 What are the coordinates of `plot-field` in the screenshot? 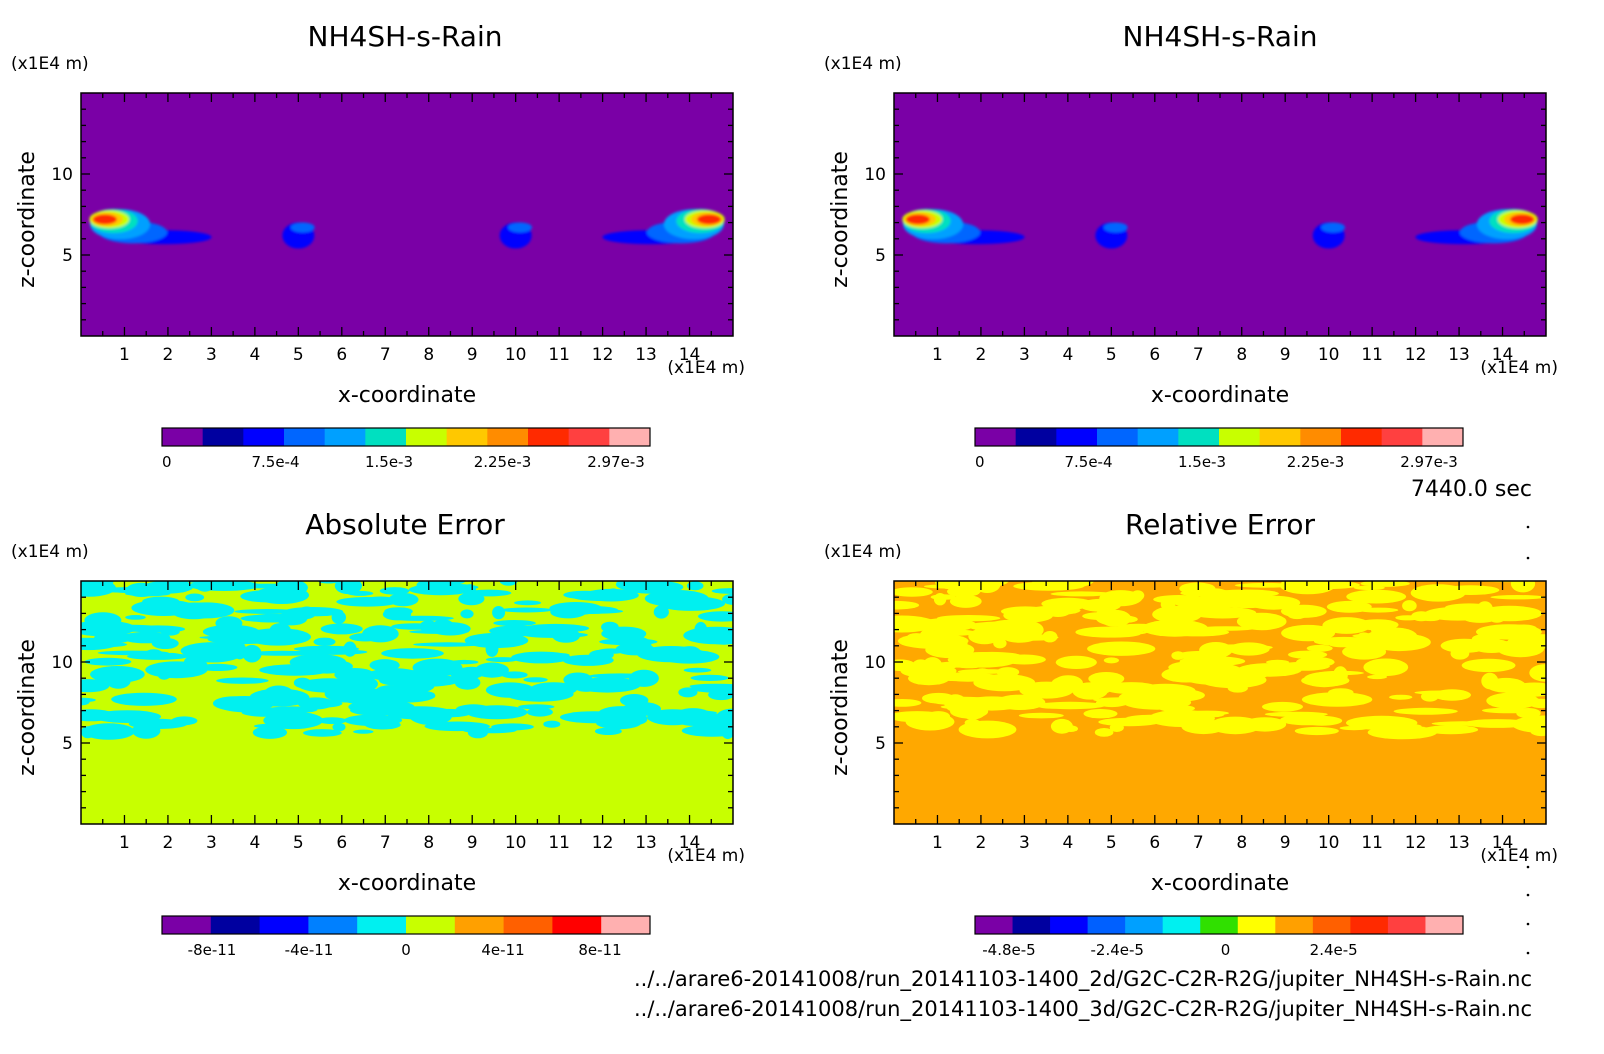 It's located at (1220, 702).